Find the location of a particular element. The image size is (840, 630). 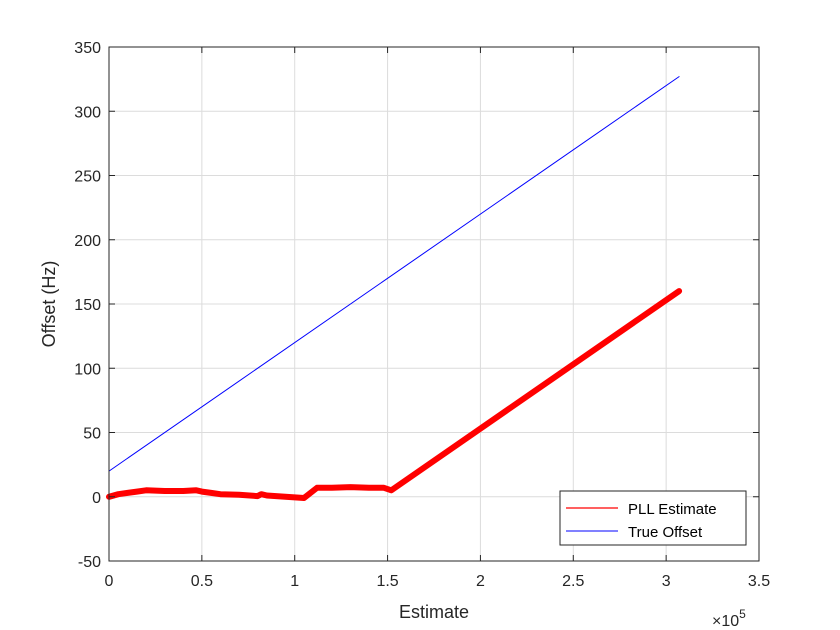

y-tick-label: 250 is located at coordinates (87, 177).